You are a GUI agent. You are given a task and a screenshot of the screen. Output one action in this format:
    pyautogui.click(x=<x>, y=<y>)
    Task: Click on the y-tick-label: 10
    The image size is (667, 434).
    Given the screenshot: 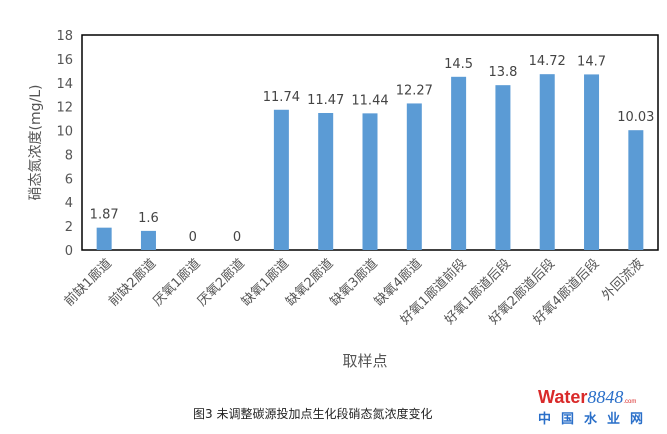 What is the action you would take?
    pyautogui.click(x=64, y=132)
    